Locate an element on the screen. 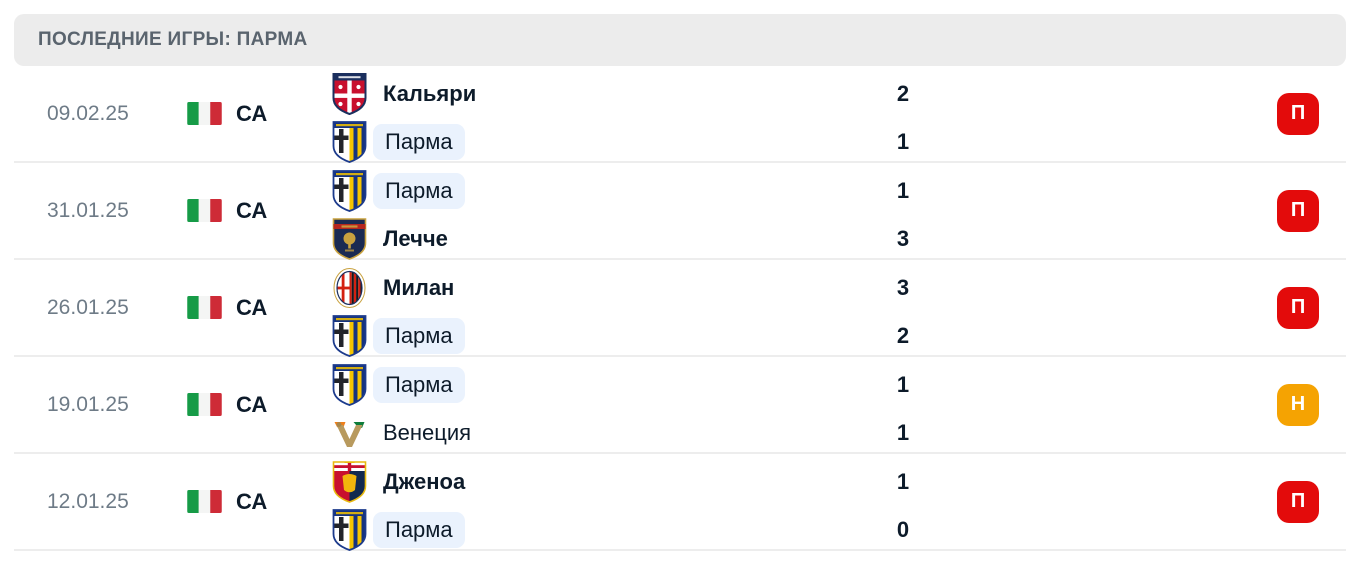 The width and height of the screenshot is (1360, 578). team-name: Дженоа is located at coordinates (424, 481).